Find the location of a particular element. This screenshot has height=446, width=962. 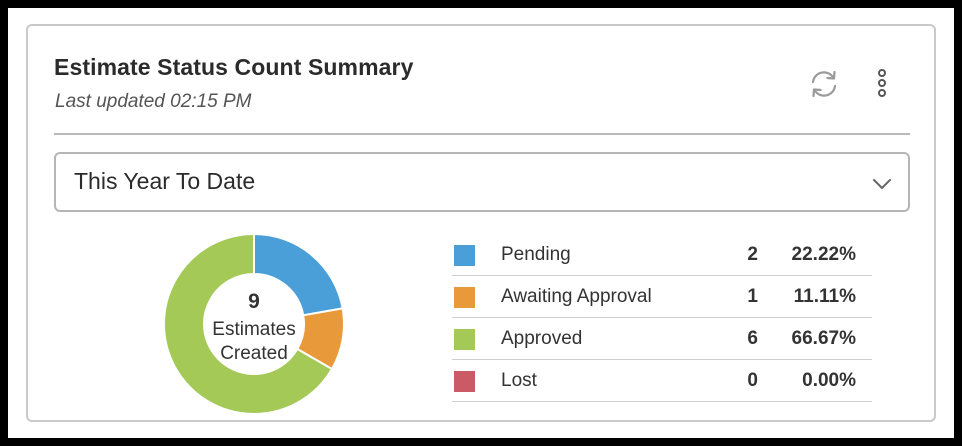

chevron-down-icon is located at coordinates (882, 184).